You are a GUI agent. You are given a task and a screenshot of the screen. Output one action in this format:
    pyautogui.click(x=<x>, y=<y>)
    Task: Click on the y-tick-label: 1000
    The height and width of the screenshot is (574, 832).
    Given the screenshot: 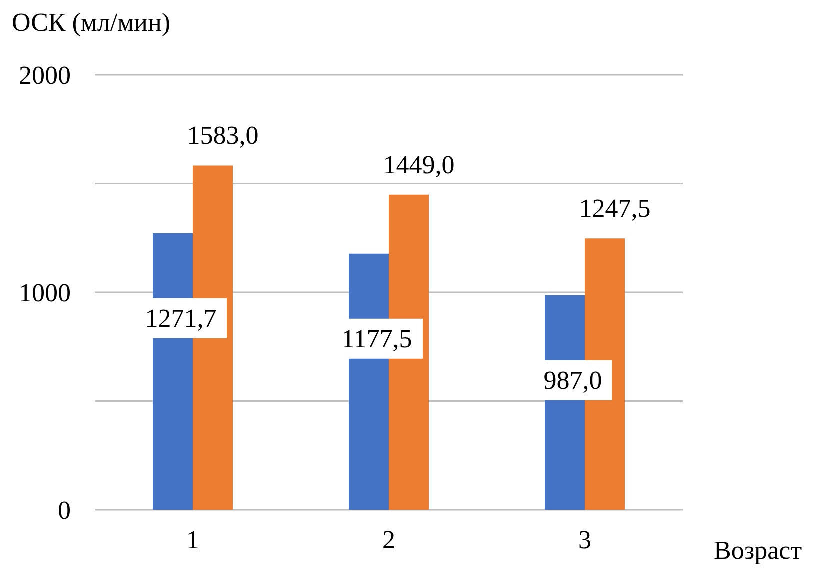 What is the action you would take?
    pyautogui.click(x=45, y=293)
    